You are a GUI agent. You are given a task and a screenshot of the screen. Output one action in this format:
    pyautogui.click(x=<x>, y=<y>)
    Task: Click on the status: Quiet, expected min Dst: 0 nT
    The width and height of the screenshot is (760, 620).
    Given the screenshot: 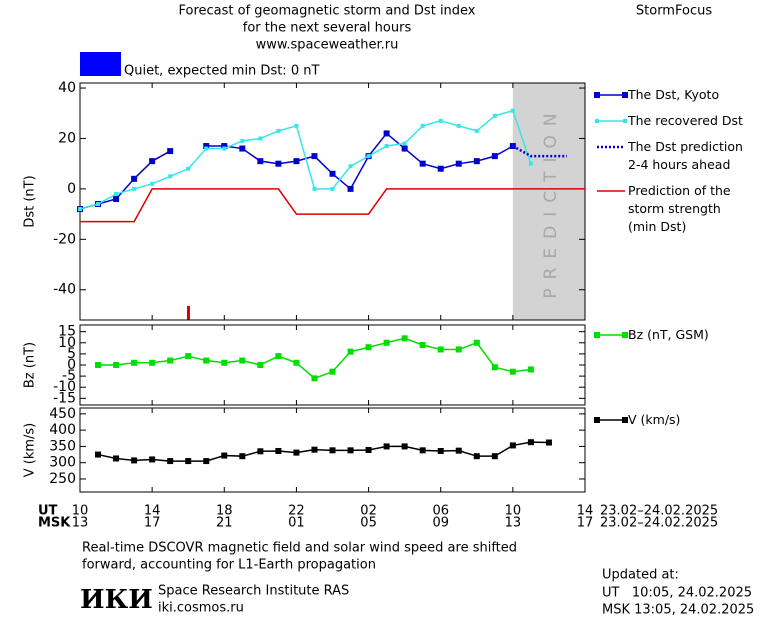 What is the action you would take?
    pyautogui.click(x=221, y=71)
    